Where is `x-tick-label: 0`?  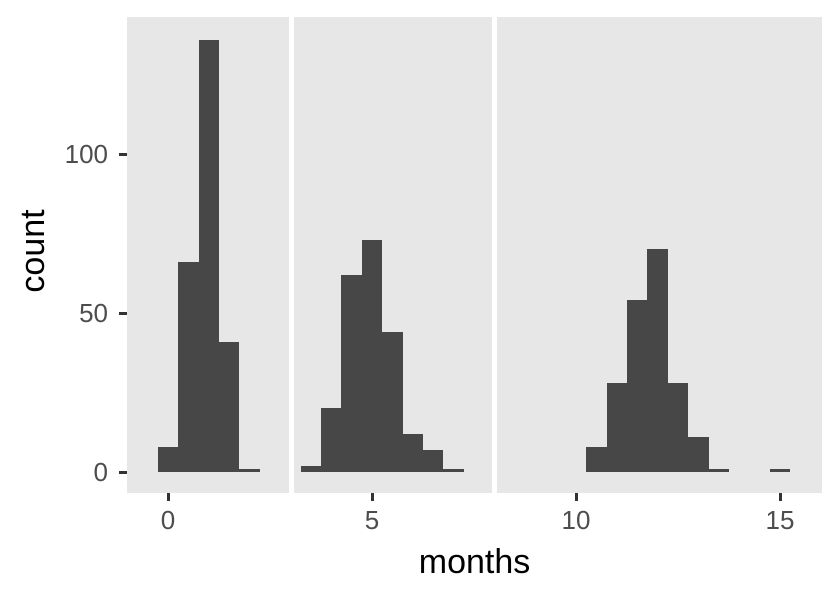 x-tick-label: 0 is located at coordinates (168, 520).